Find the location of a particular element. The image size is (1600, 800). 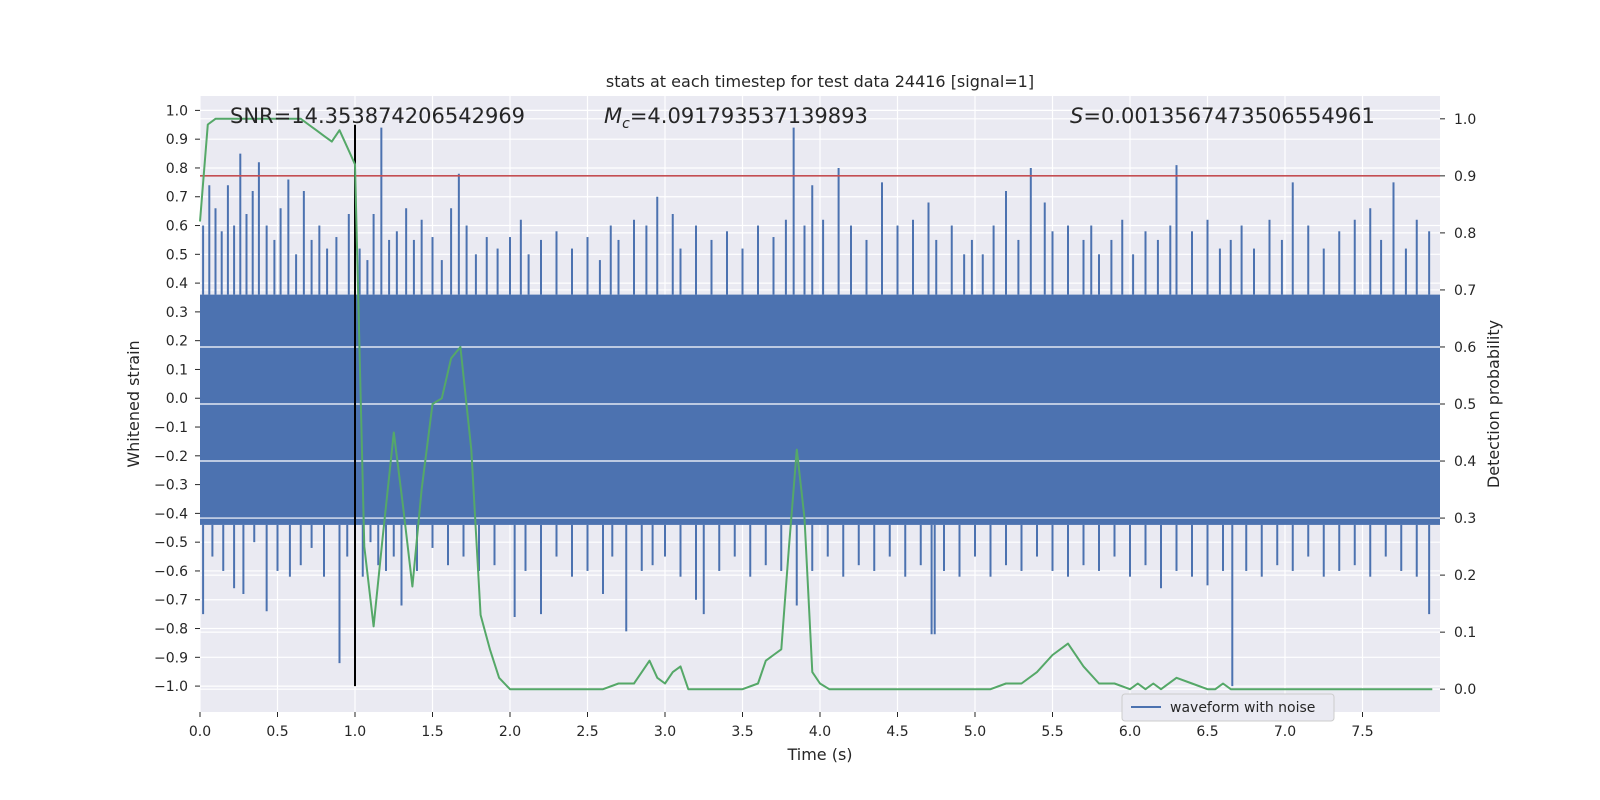

y2-tick-labels: 1.0 0.9 0.8 0.7 0.6 0.5 0.4 0.3 0.2 0.1 0.0 is located at coordinates (1458, 405).